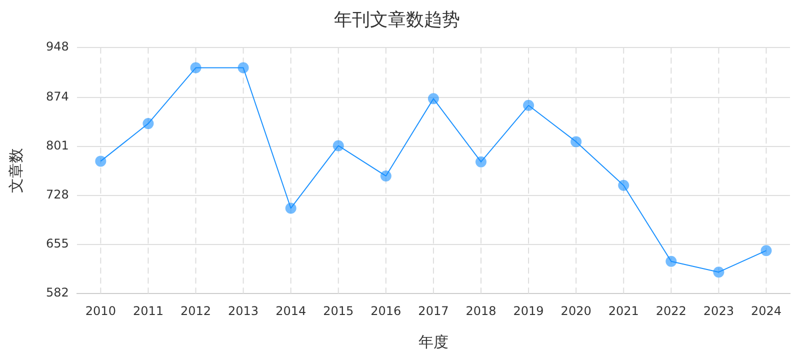 The height and width of the screenshot is (360, 810). What do you see at coordinates (481, 311) in the screenshot?
I see `x-tick-label: 2018` at bounding box center [481, 311].